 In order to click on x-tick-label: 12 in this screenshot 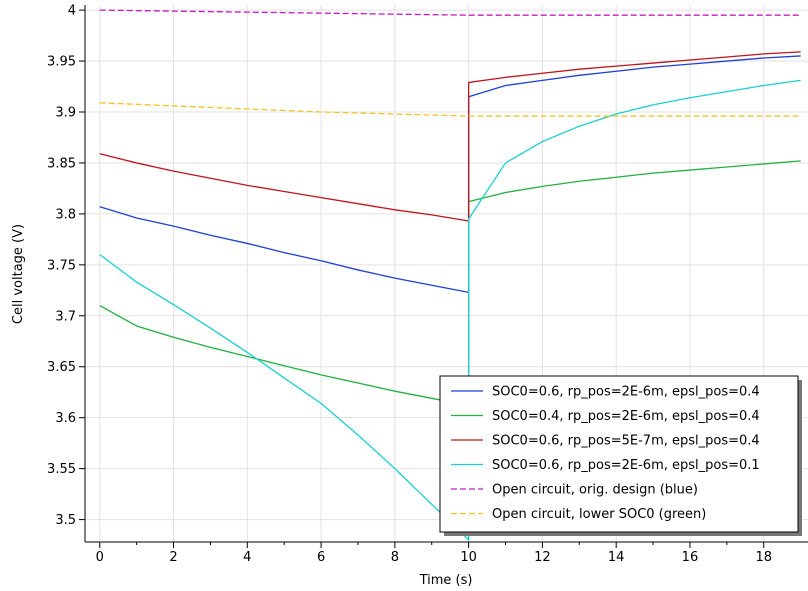, I will do `click(542, 557)`.